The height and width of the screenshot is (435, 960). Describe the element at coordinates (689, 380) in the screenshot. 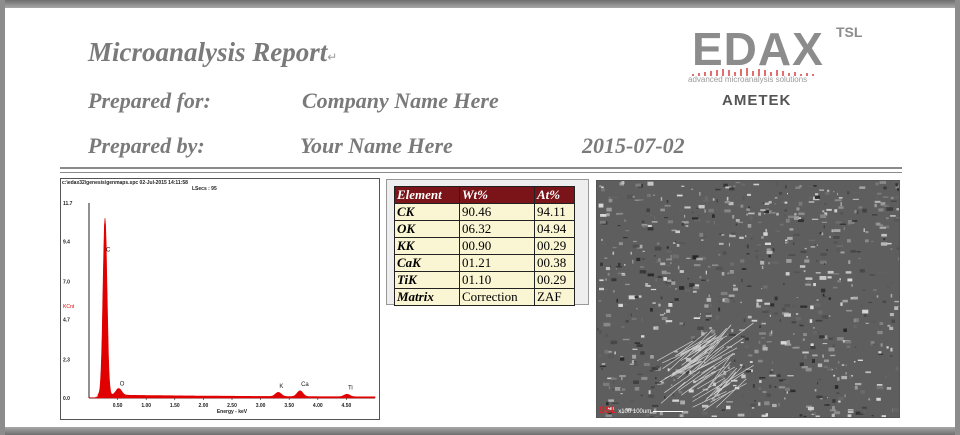

I see `sem-fiber` at that location.